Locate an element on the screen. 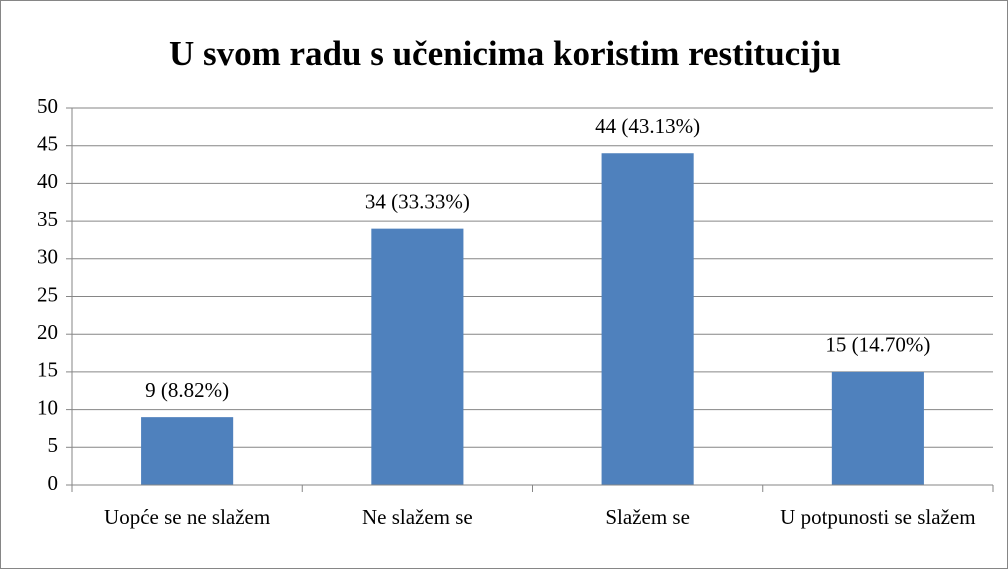 The height and width of the screenshot is (569, 1008). y-tick-label: 40 is located at coordinates (47, 181).